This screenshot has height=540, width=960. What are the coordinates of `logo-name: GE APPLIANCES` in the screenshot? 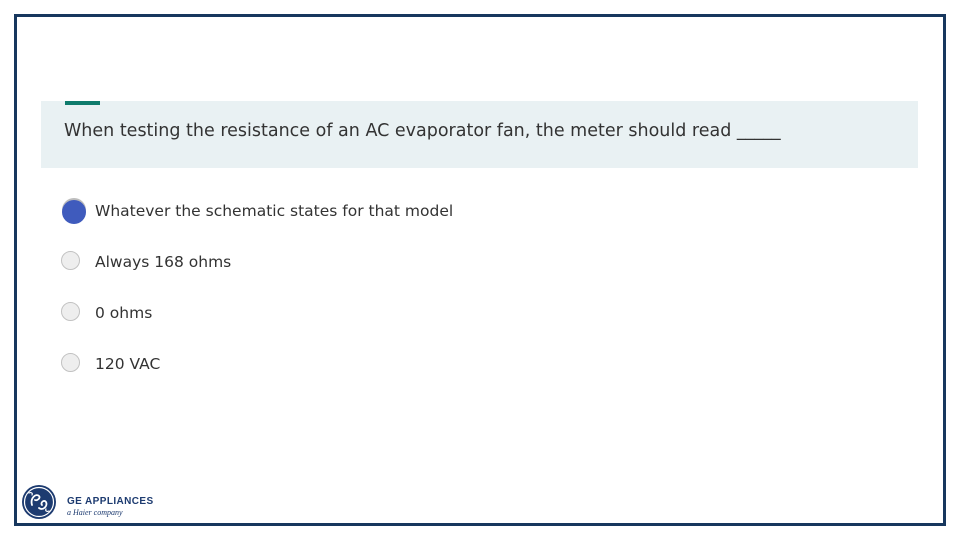 It's located at (110, 501).